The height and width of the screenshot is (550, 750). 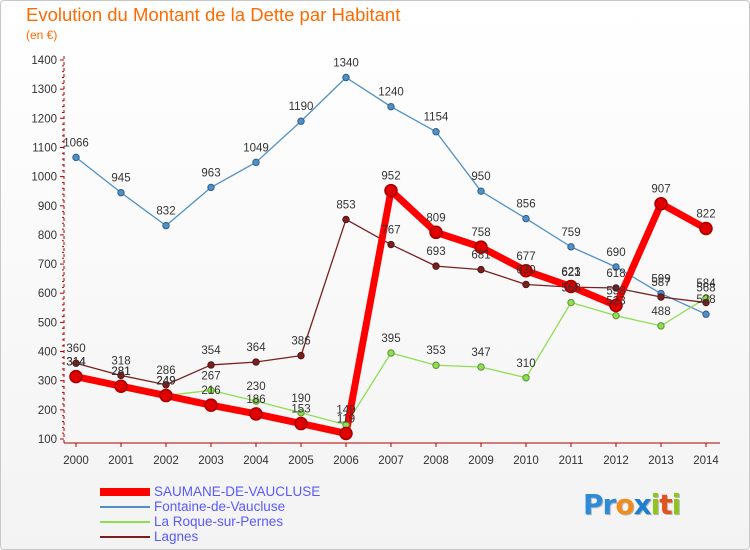 What do you see at coordinates (47, 382) in the screenshot?
I see `y-tick-label: 300` at bounding box center [47, 382].